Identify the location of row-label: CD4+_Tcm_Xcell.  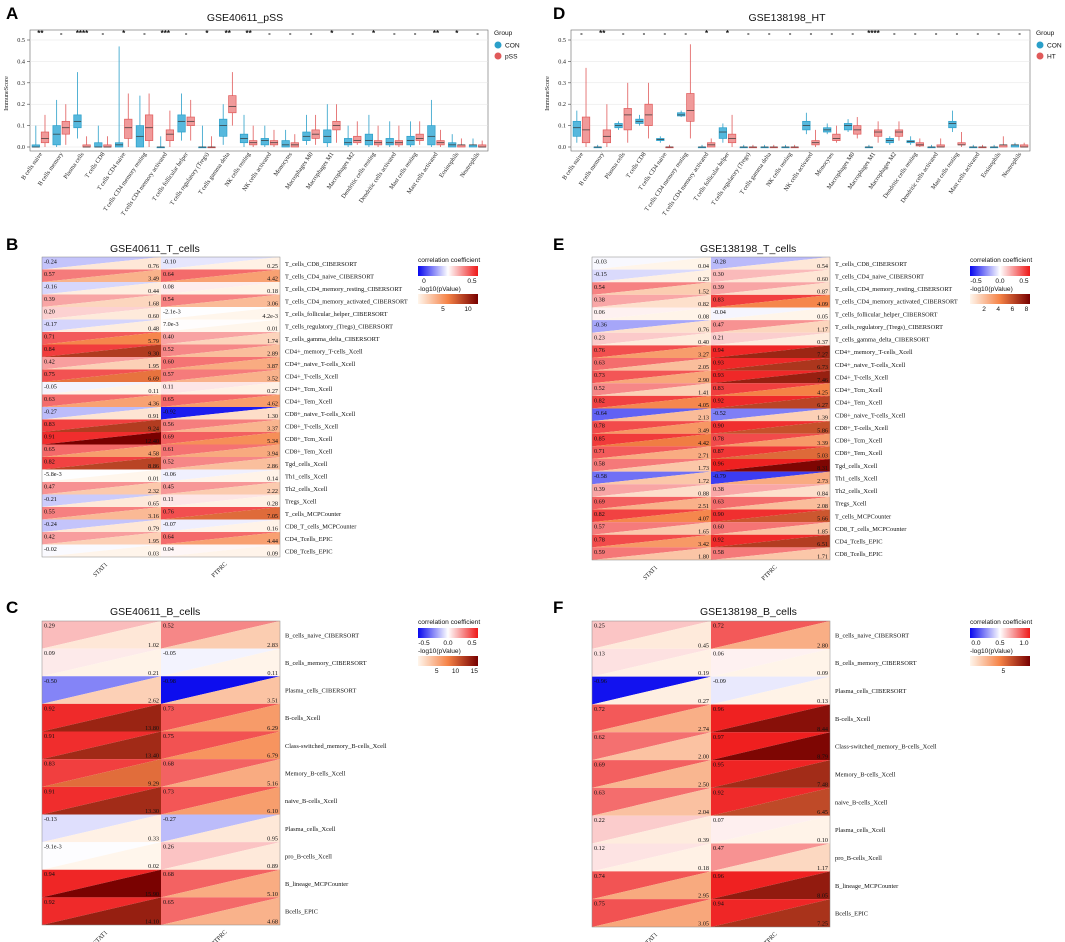
(858, 390).